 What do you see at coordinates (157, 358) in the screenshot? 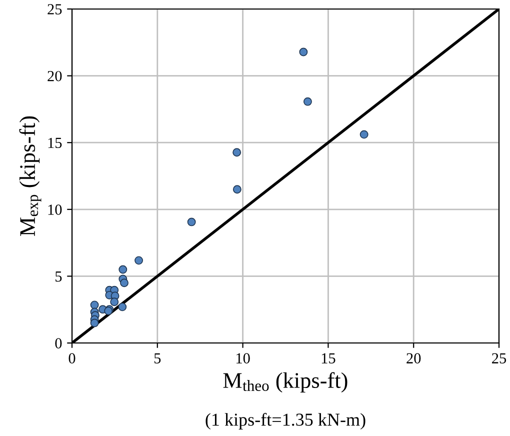
I see `x-tick-label: 5` at bounding box center [157, 358].